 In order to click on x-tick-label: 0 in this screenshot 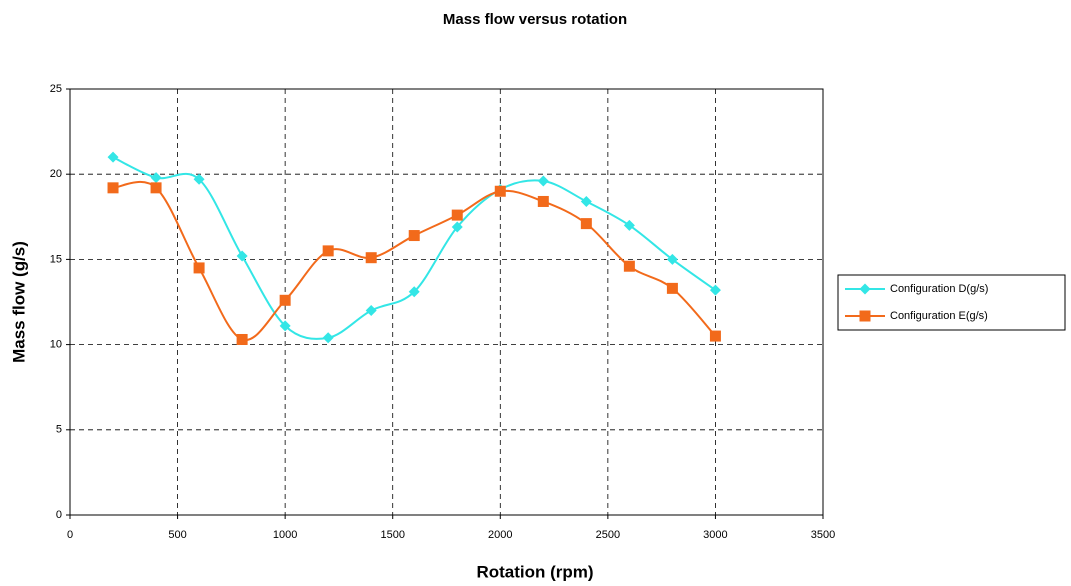, I will do `click(70, 535)`.